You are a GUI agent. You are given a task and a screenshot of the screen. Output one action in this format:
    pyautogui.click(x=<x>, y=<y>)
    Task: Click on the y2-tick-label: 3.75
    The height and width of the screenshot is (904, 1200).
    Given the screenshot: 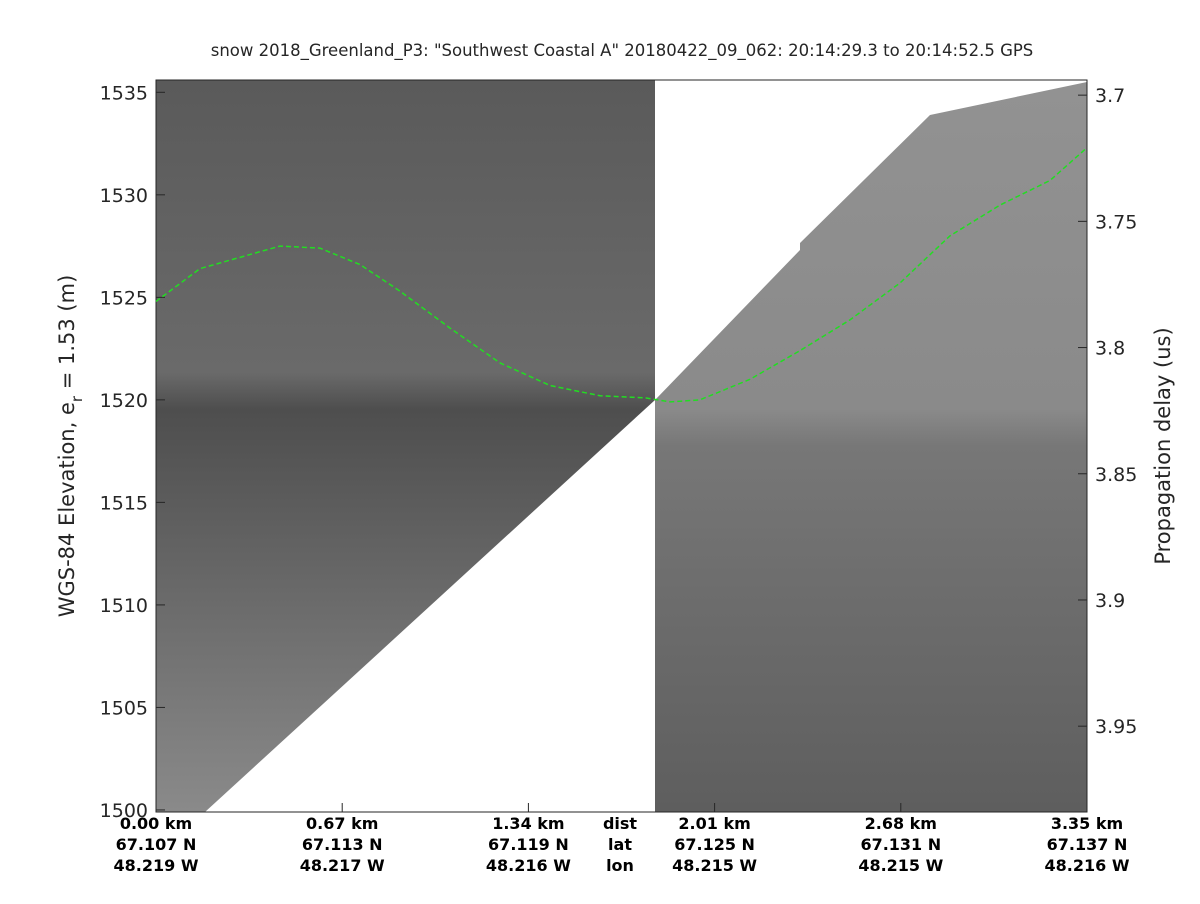 What is the action you would take?
    pyautogui.click(x=1116, y=222)
    